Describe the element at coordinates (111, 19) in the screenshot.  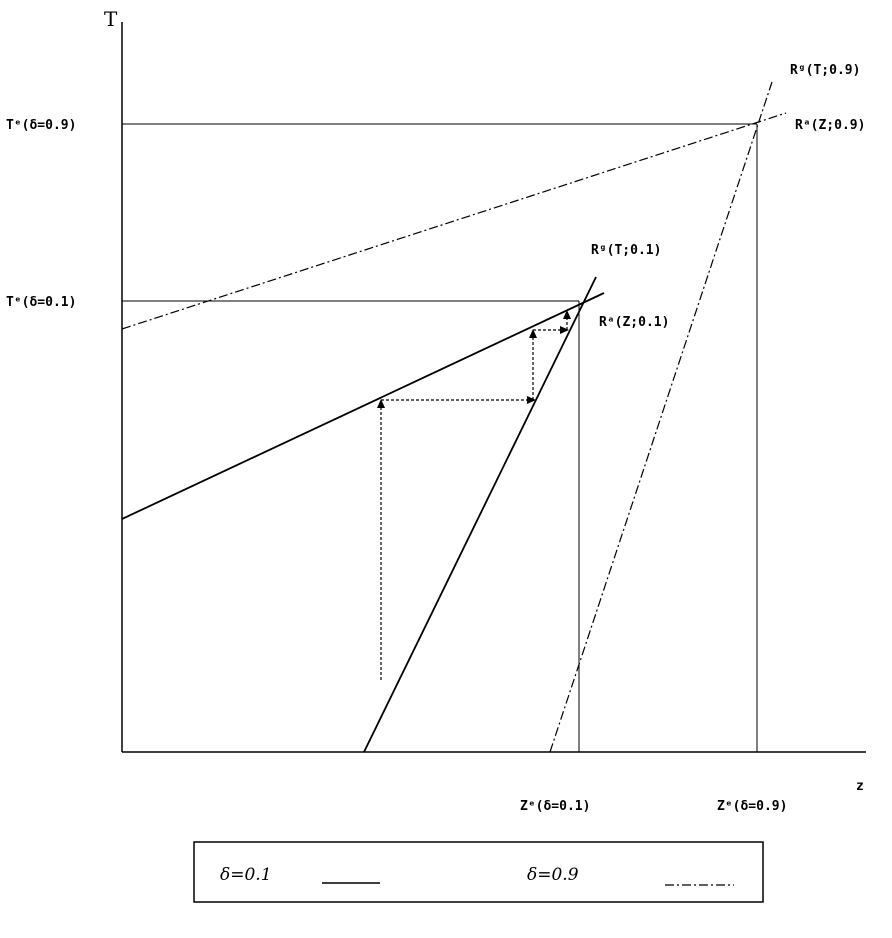
I see `y-axis-title: T` at that location.